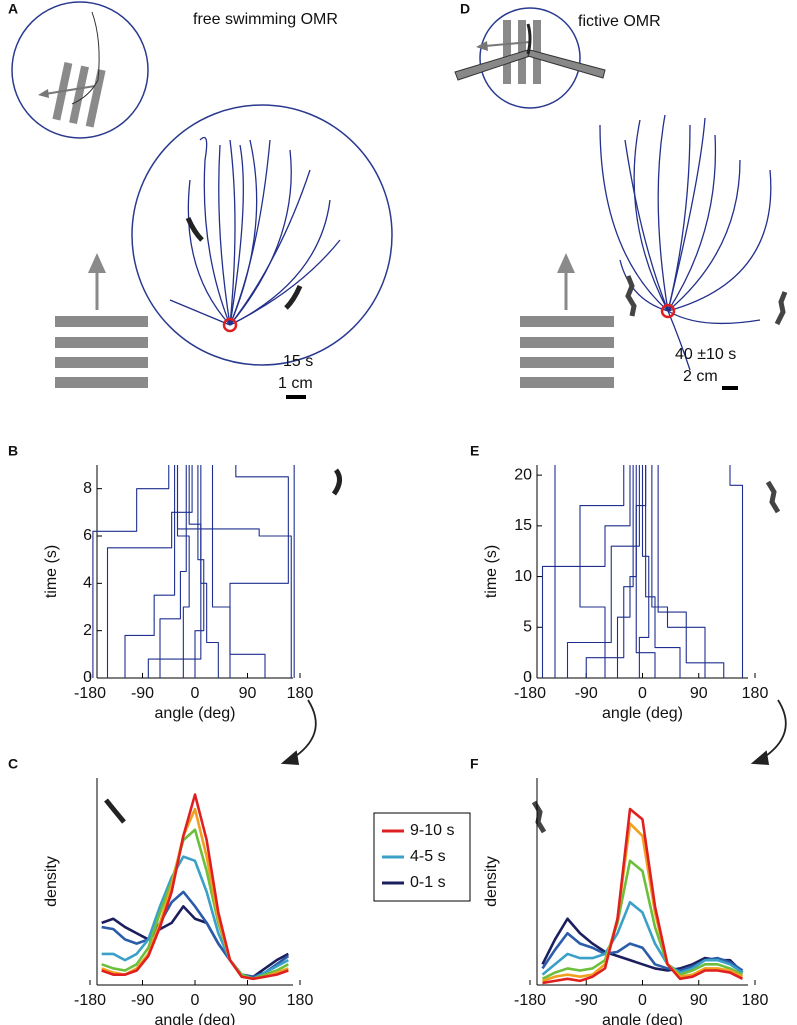 The height and width of the screenshot is (1025, 797). I want to click on panel-label: E, so click(474, 451).